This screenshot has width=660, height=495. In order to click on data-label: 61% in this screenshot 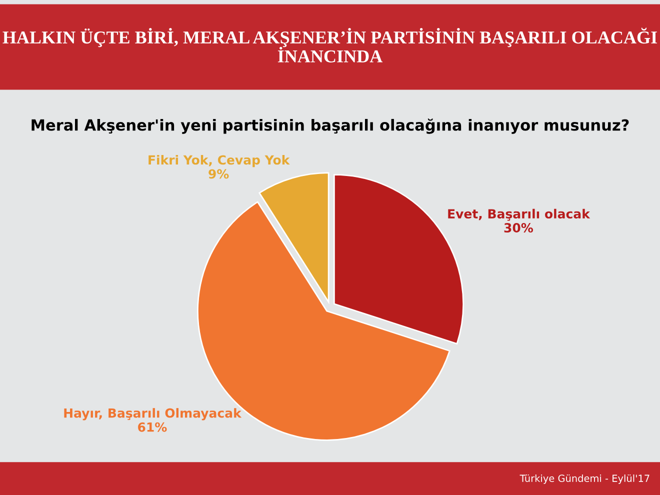, I will do `click(152, 427)`.